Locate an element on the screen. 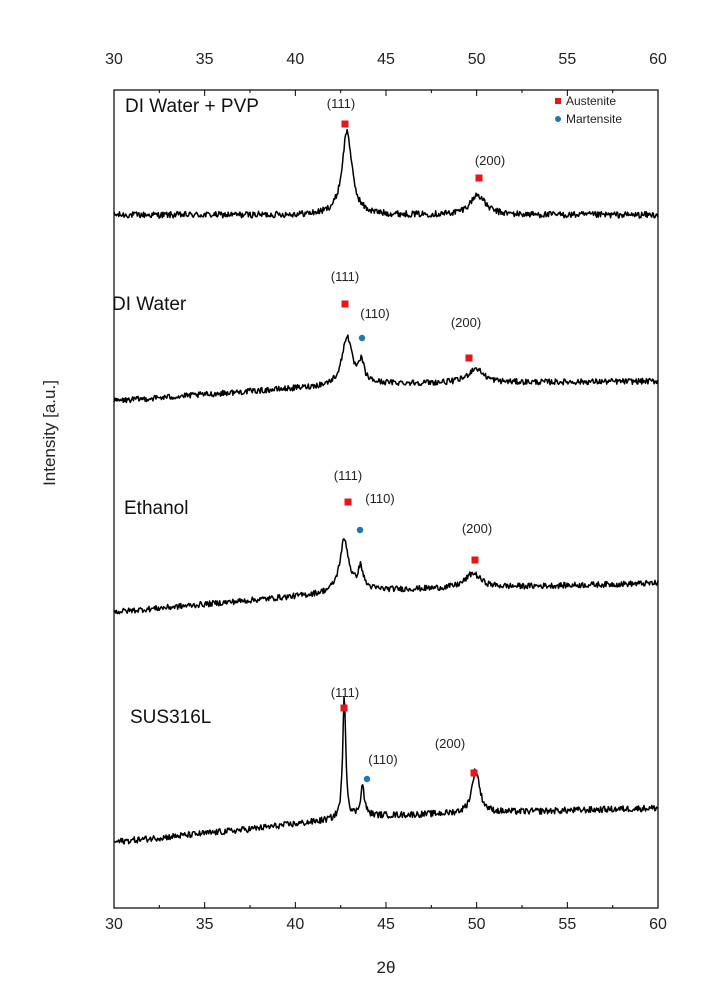 This screenshot has height=987, width=723. legend-label-austenite: Austenite is located at coordinates (591, 101).